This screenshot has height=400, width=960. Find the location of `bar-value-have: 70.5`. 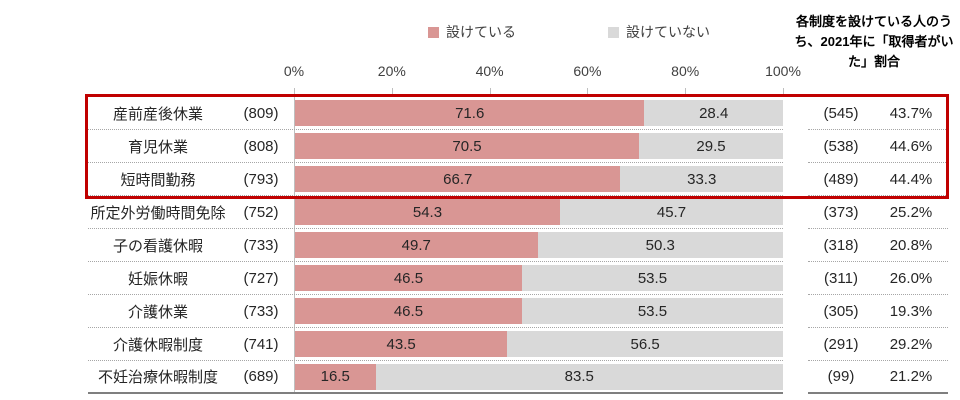

bar-value-have: 70.5 is located at coordinates (467, 146).